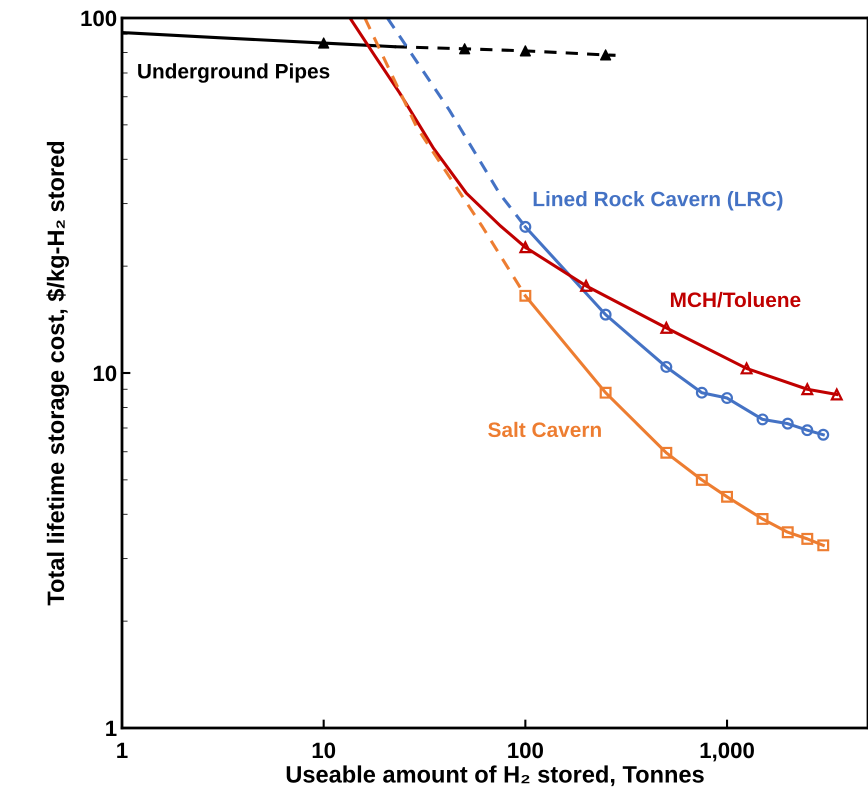 This screenshot has width=868, height=809. What do you see at coordinates (658, 200) in the screenshot?
I see `series-label: Lined Rock Cavern (LRC)` at bounding box center [658, 200].